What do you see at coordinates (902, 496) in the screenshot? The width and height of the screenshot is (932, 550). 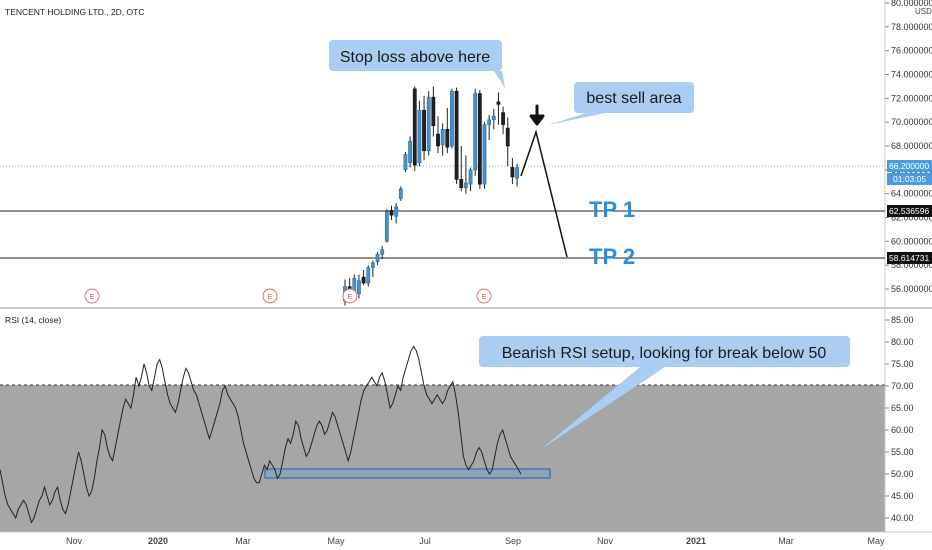 I see `rsi-tick-label: 45.00` at bounding box center [902, 496].